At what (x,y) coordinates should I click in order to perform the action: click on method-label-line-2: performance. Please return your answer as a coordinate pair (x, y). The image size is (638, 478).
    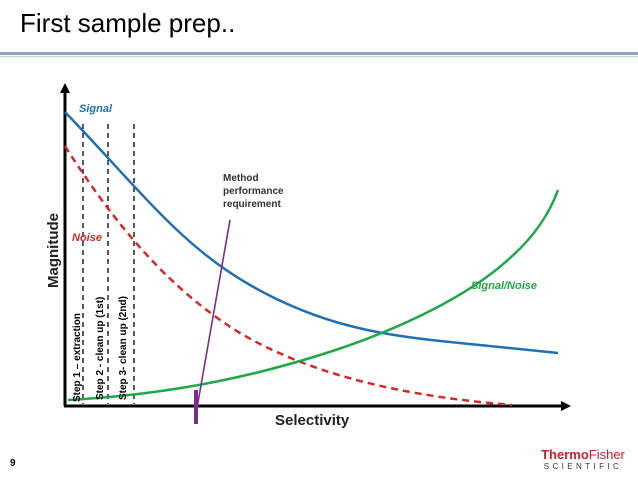
    Looking at the image, I should click on (253, 191).